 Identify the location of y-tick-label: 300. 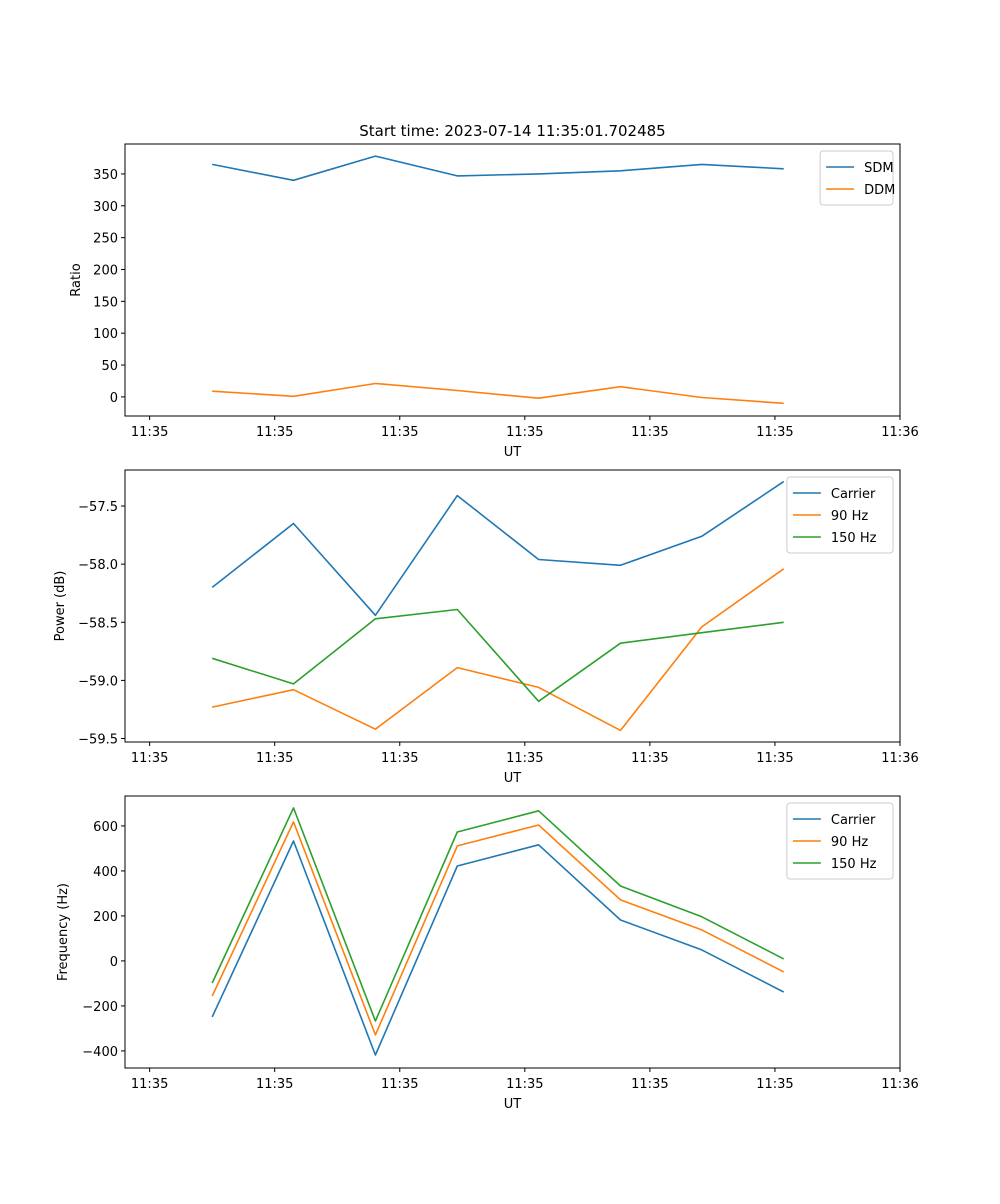
(105, 207).